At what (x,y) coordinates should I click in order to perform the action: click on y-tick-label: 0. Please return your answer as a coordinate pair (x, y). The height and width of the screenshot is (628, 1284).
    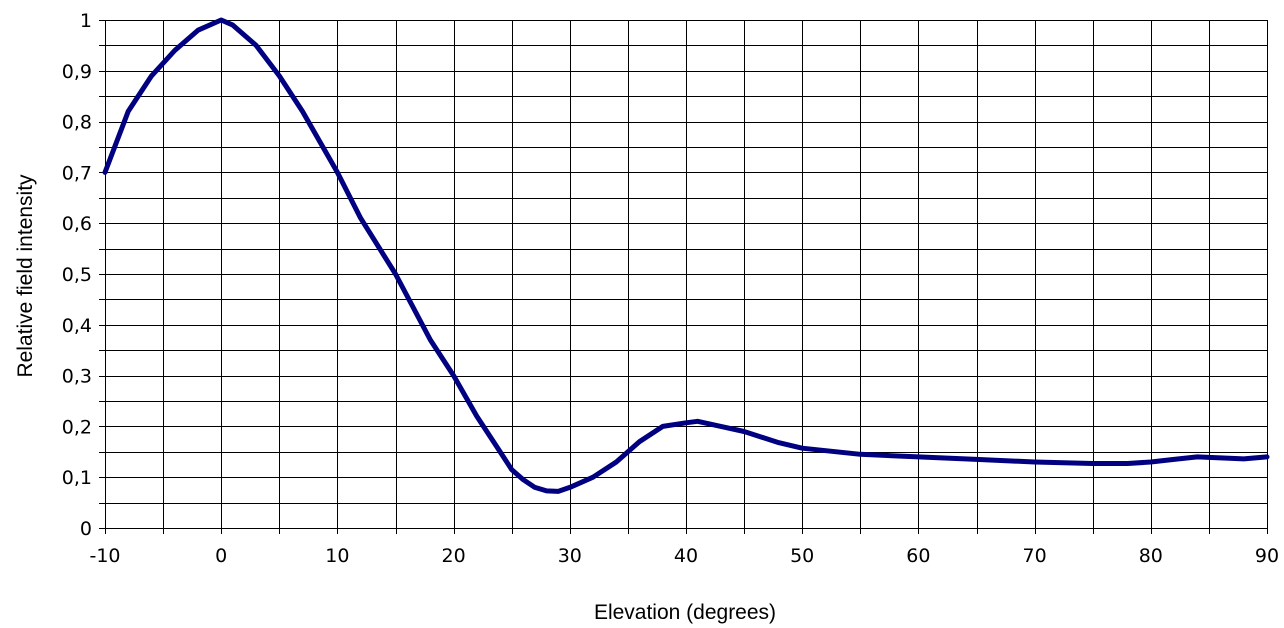
    Looking at the image, I should click on (86, 529).